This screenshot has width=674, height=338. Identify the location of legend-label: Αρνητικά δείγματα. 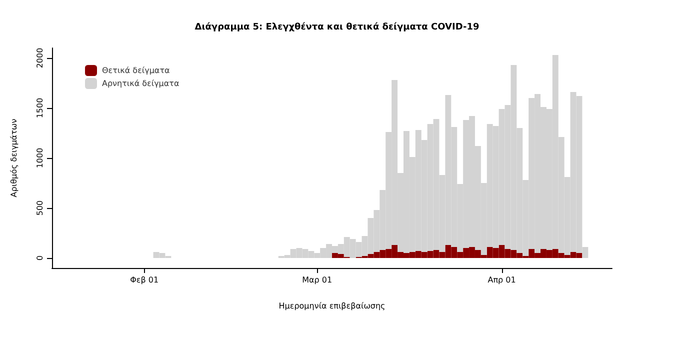
(141, 83).